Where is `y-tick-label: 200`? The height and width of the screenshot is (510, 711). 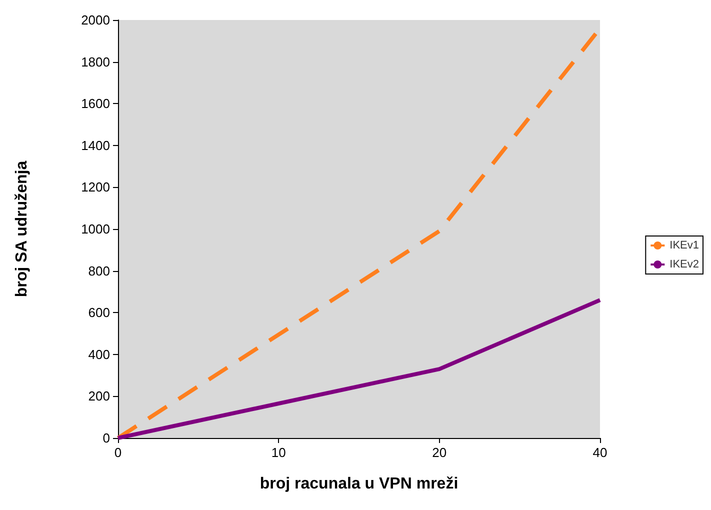 y-tick-label: 200 is located at coordinates (99, 396).